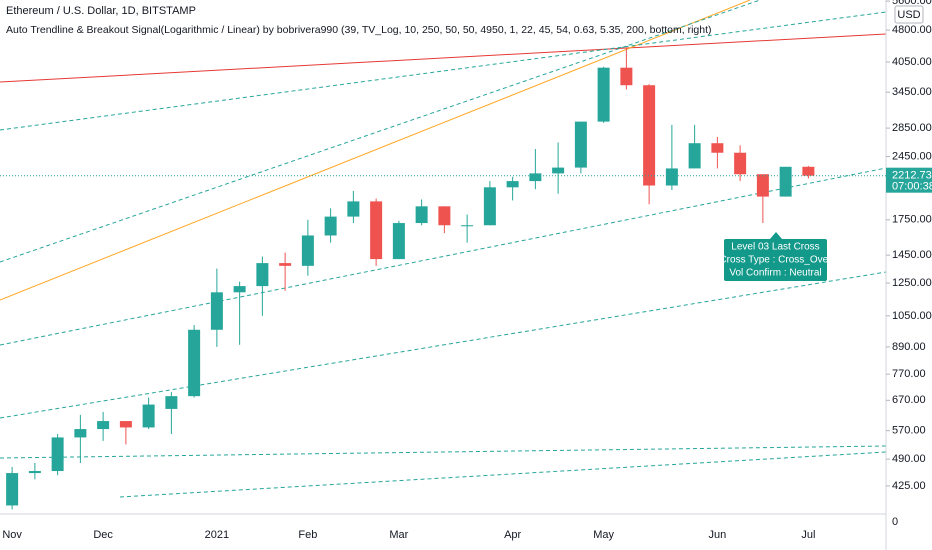 The height and width of the screenshot is (550, 932). I want to click on y-tick-label: 1750.00, so click(912, 220).